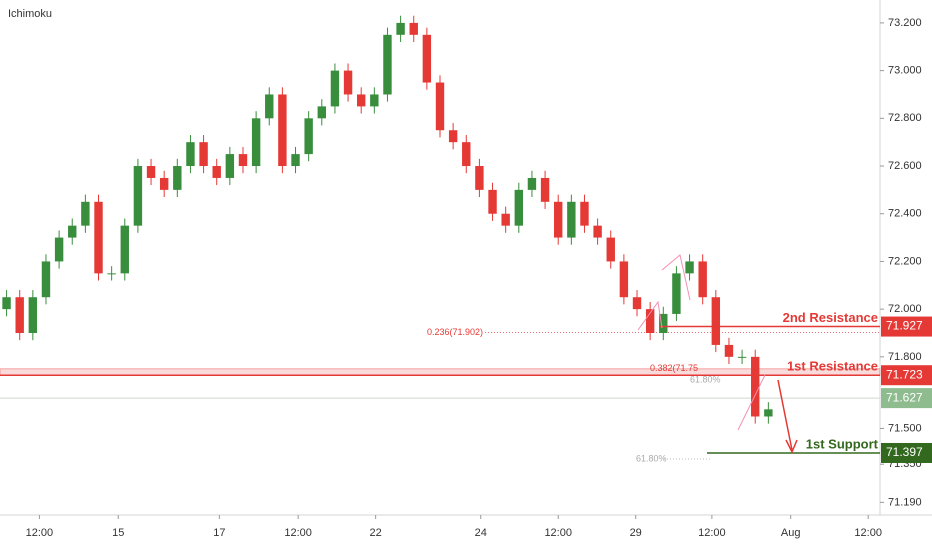 The width and height of the screenshot is (932, 550). What do you see at coordinates (905, 428) in the screenshot?
I see `y-tick-label: 71.500` at bounding box center [905, 428].